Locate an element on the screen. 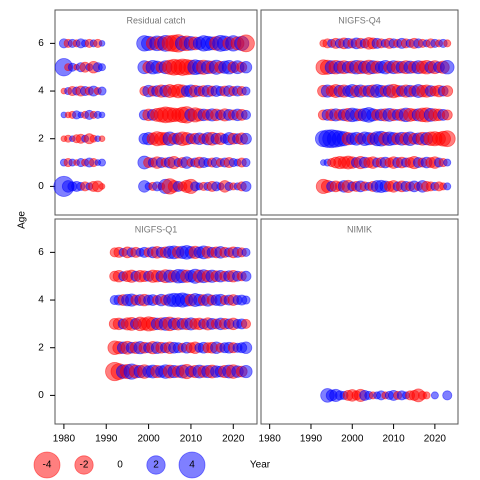 Image resolution: width=480 pixels, height=480 pixels. panel-title: NIMIK is located at coordinates (359, 229).